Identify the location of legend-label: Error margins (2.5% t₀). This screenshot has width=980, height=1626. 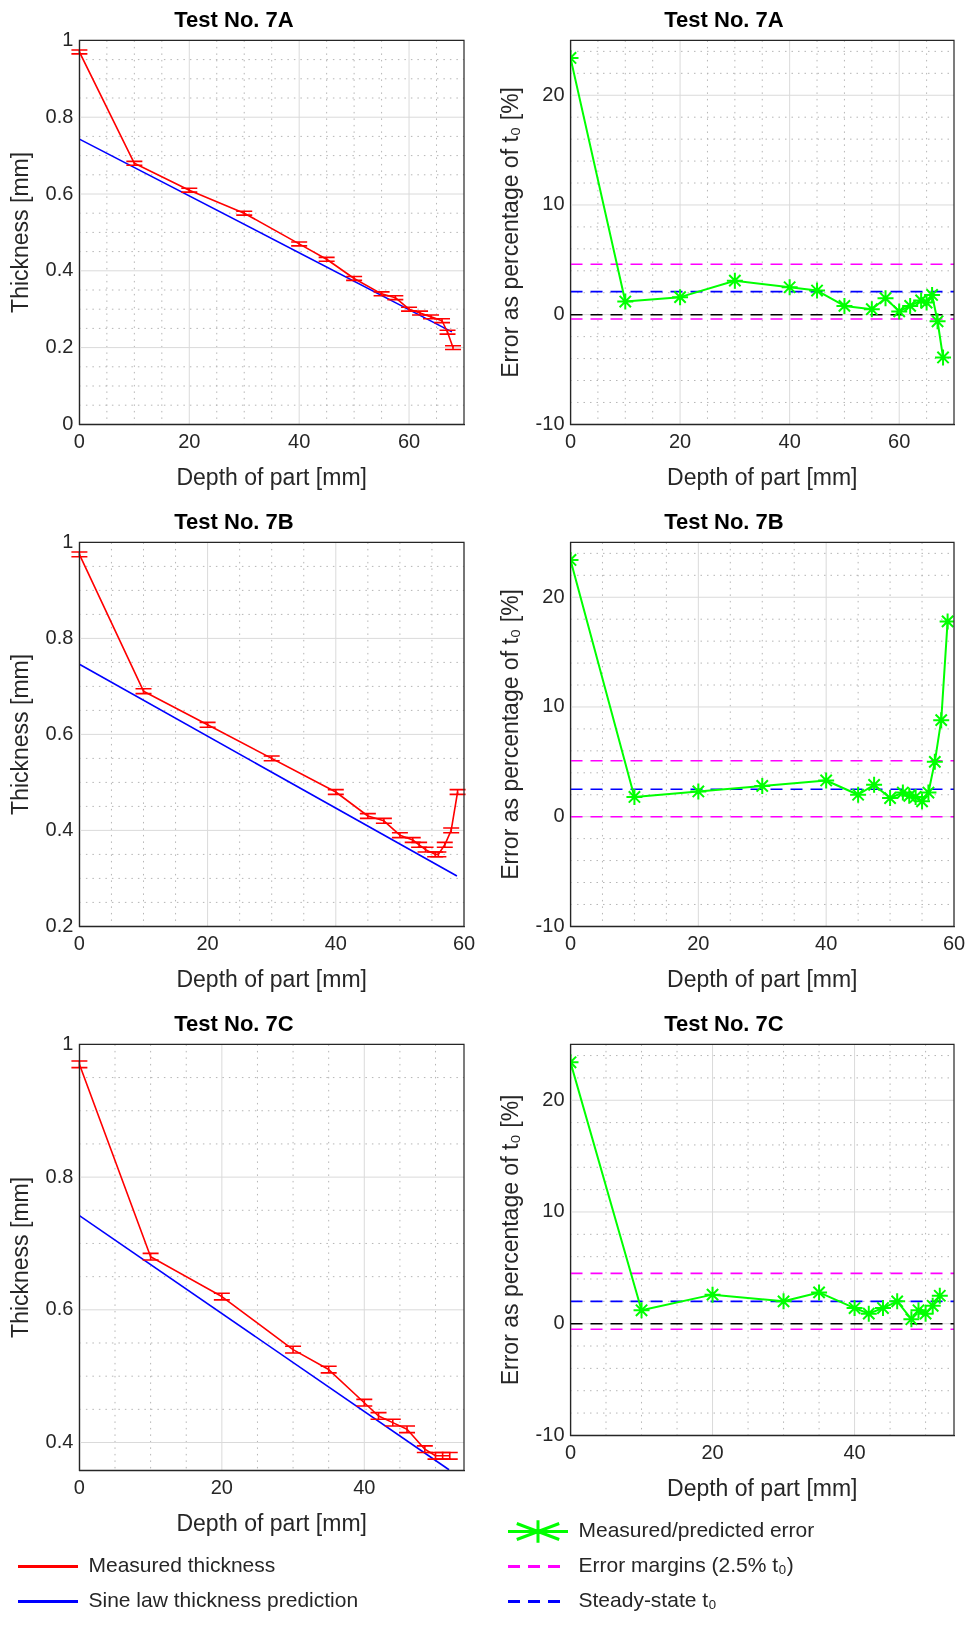
(686, 1565).